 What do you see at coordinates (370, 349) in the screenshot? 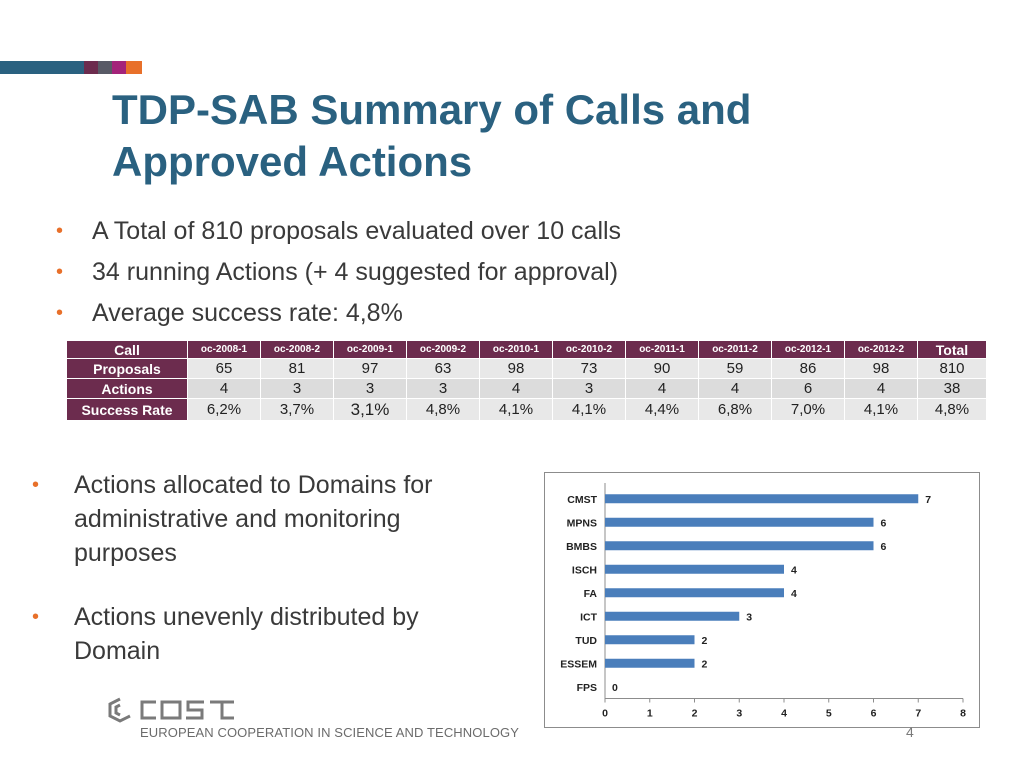
I see `header-cell: oc-2009-1` at bounding box center [370, 349].